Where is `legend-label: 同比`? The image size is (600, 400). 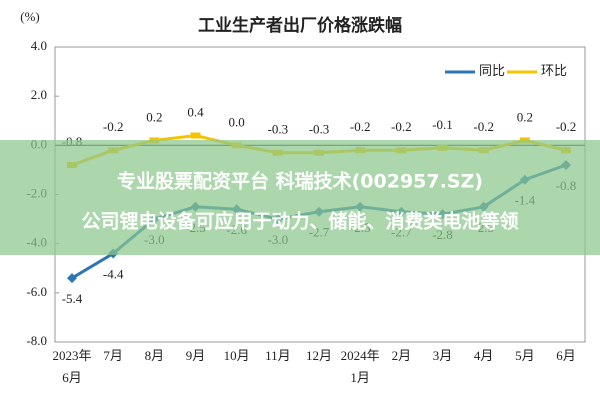
legend-label: 同比 is located at coordinates (492, 70).